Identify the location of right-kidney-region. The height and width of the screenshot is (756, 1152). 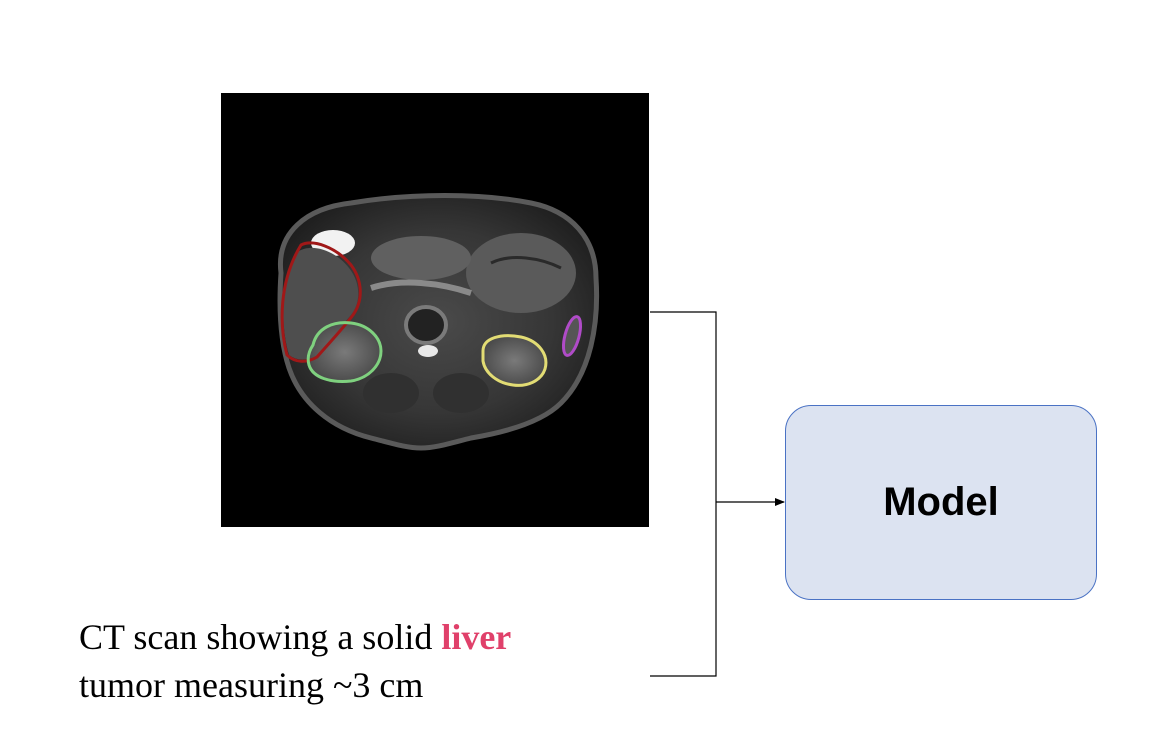
(344, 352).